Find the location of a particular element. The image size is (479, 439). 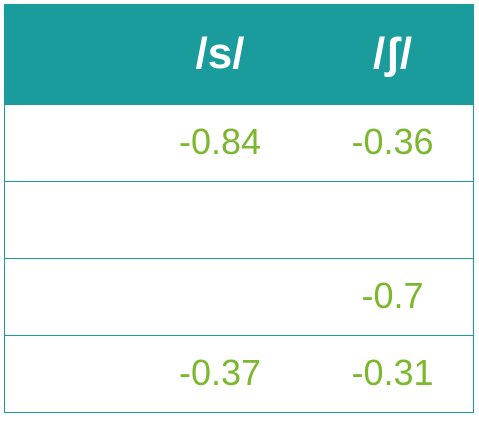

table-cell: -0.37 is located at coordinates (220, 372).